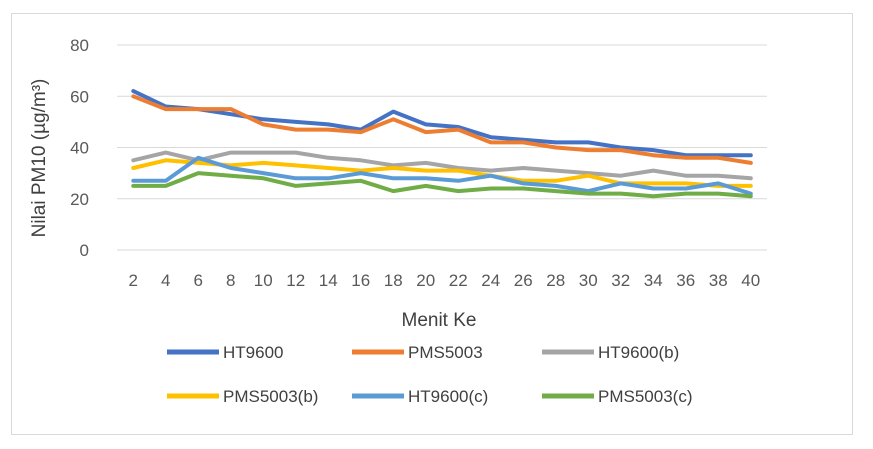 This screenshot has height=449, width=873. I want to click on series-line-ht9600, so click(442, 123).